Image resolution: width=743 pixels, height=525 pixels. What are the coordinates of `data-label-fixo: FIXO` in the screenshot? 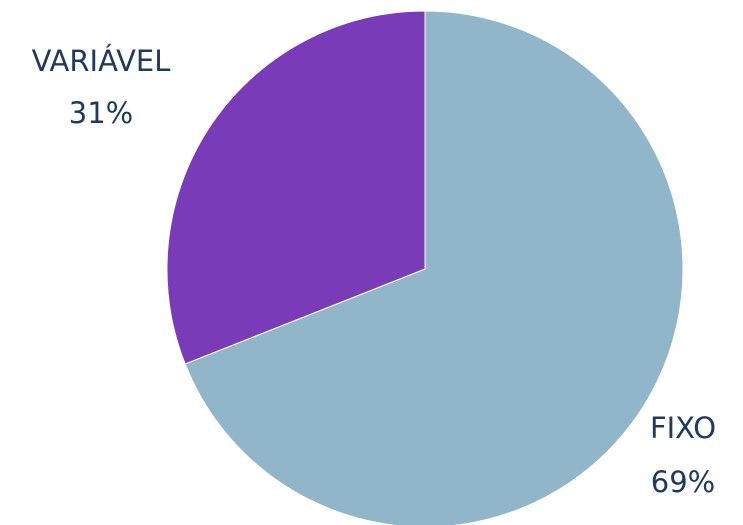 It's located at (683, 428).